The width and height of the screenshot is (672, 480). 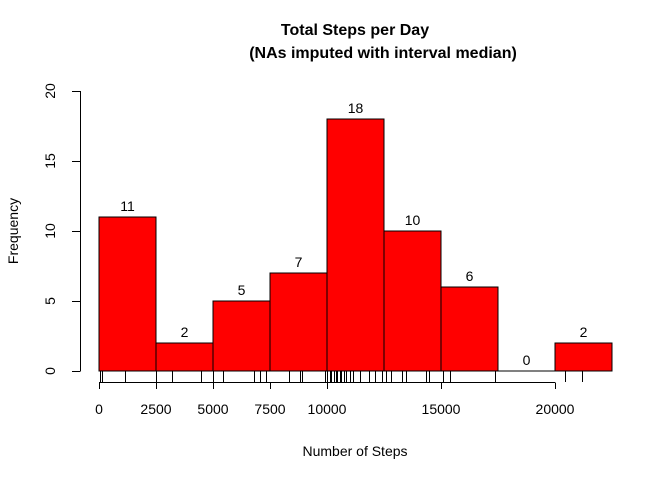 What do you see at coordinates (50, 91) in the screenshot?
I see `y-tick-label: 20` at bounding box center [50, 91].